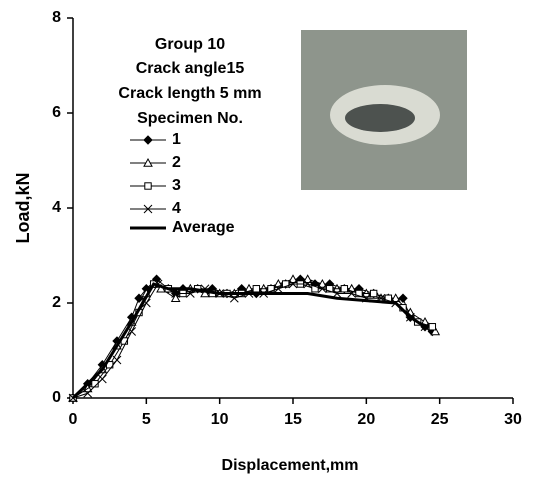 The image size is (537, 487). Describe the element at coordinates (176, 139) in the screenshot. I see `legend-label: 1` at that location.